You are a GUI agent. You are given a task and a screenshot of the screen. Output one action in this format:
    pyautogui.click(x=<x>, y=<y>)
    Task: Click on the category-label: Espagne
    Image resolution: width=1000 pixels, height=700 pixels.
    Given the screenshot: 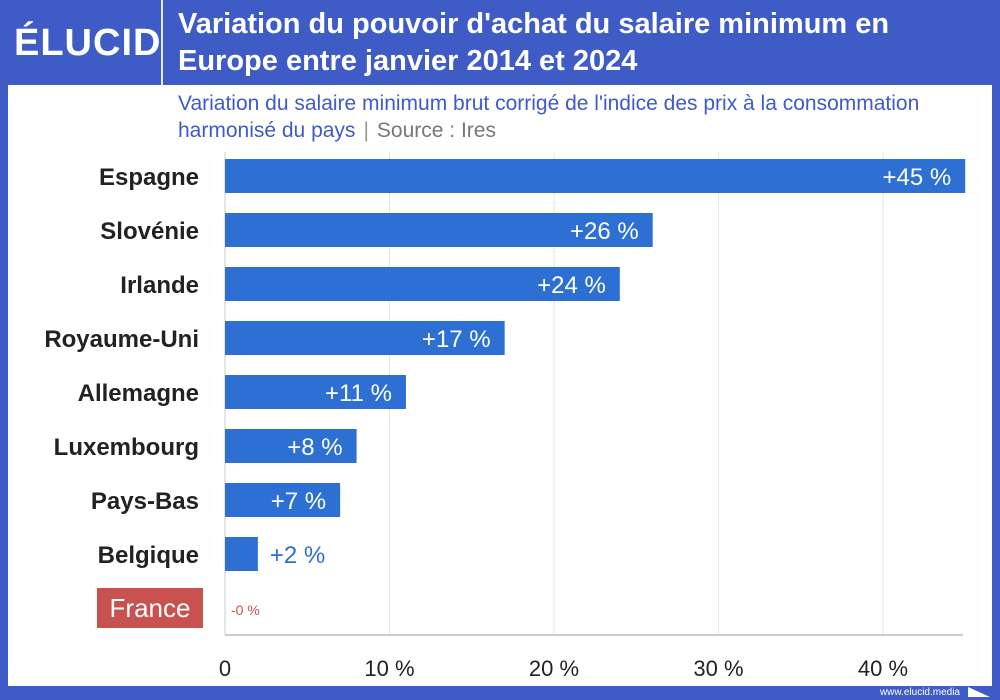 What is the action you would take?
    pyautogui.click(x=149, y=177)
    